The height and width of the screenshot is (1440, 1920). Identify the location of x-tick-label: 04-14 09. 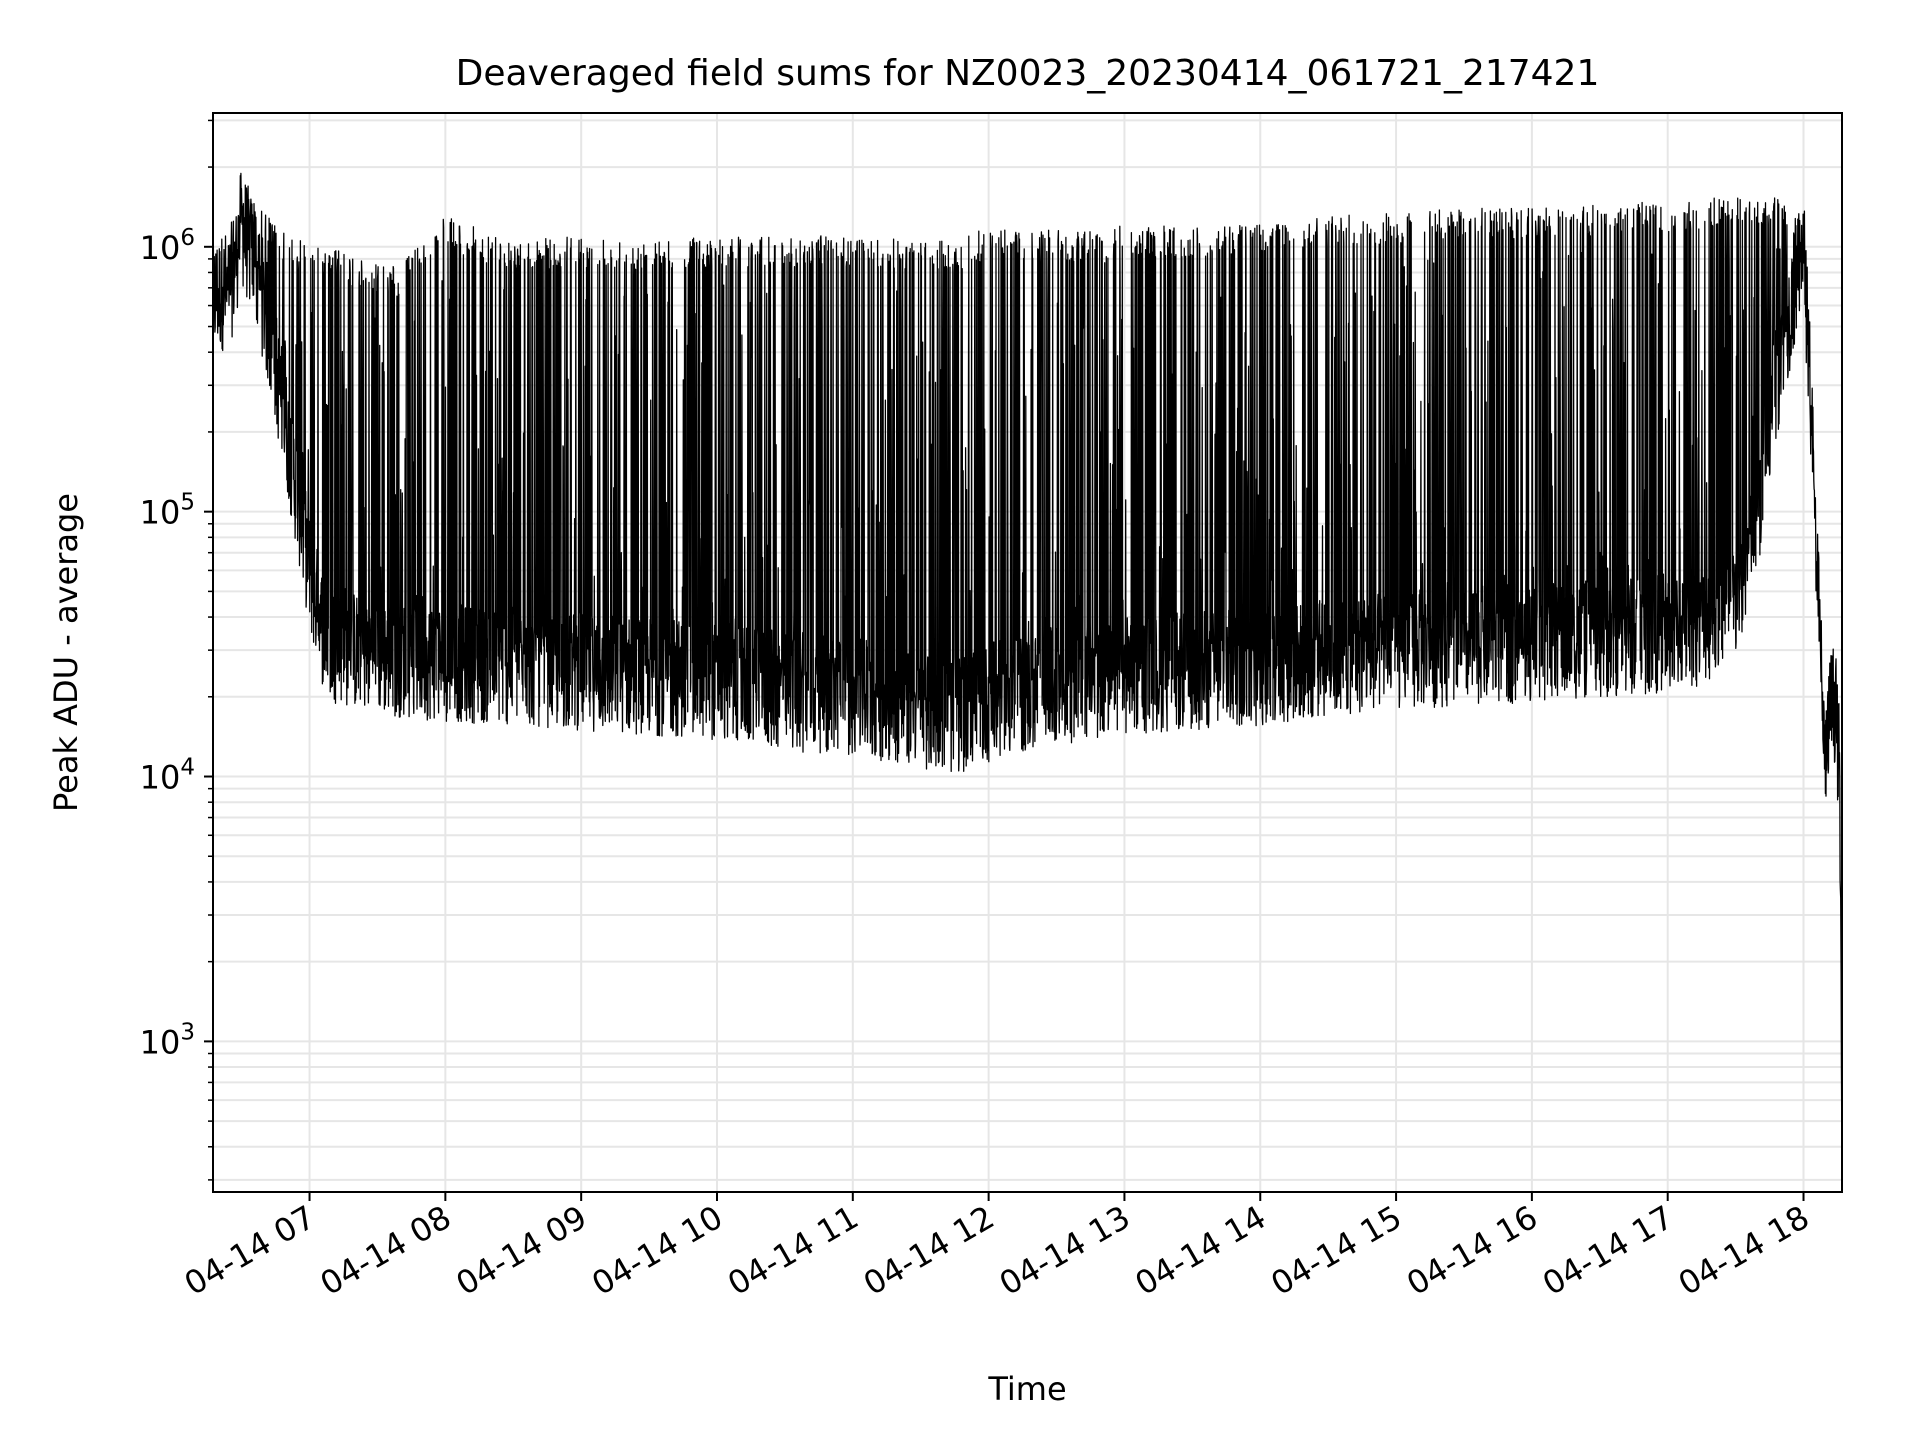
(522, 1250).